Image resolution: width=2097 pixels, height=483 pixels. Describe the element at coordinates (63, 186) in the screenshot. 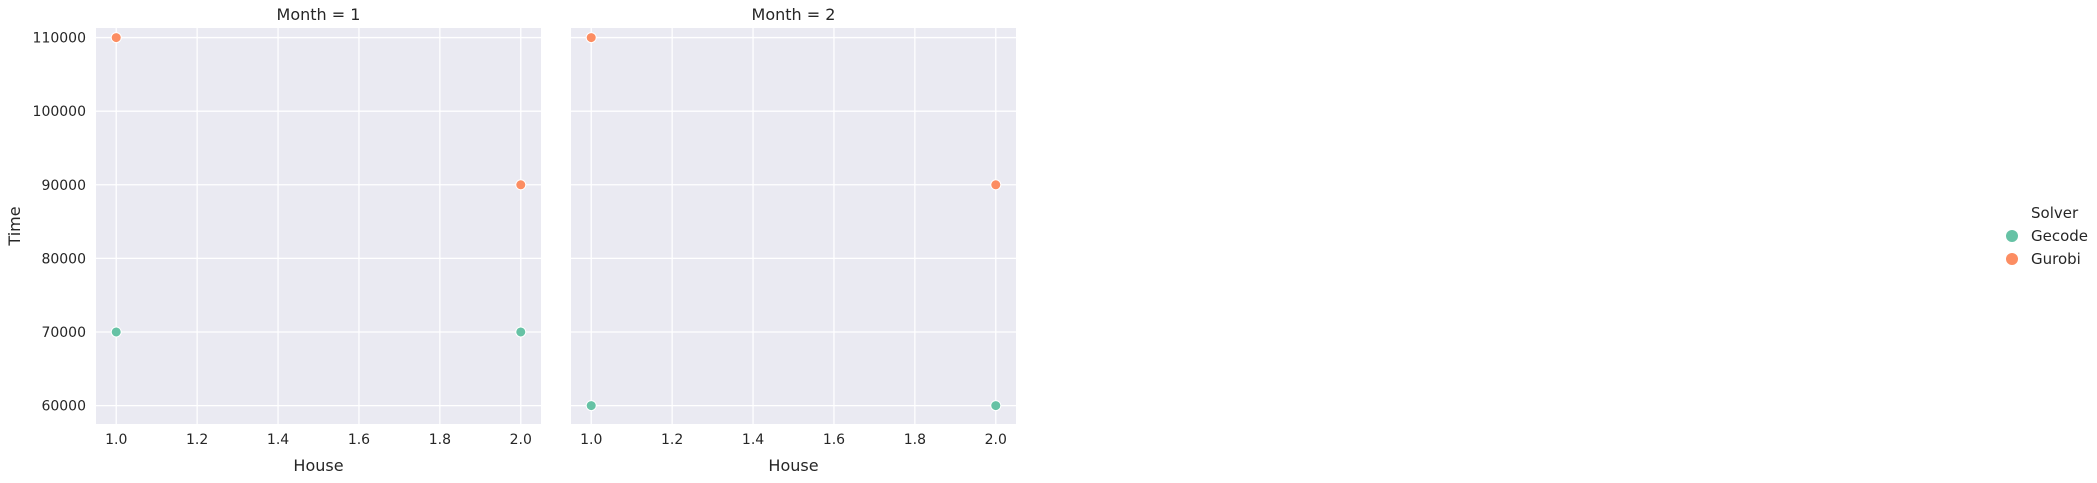

I see `y-tick-label: 90000` at that location.